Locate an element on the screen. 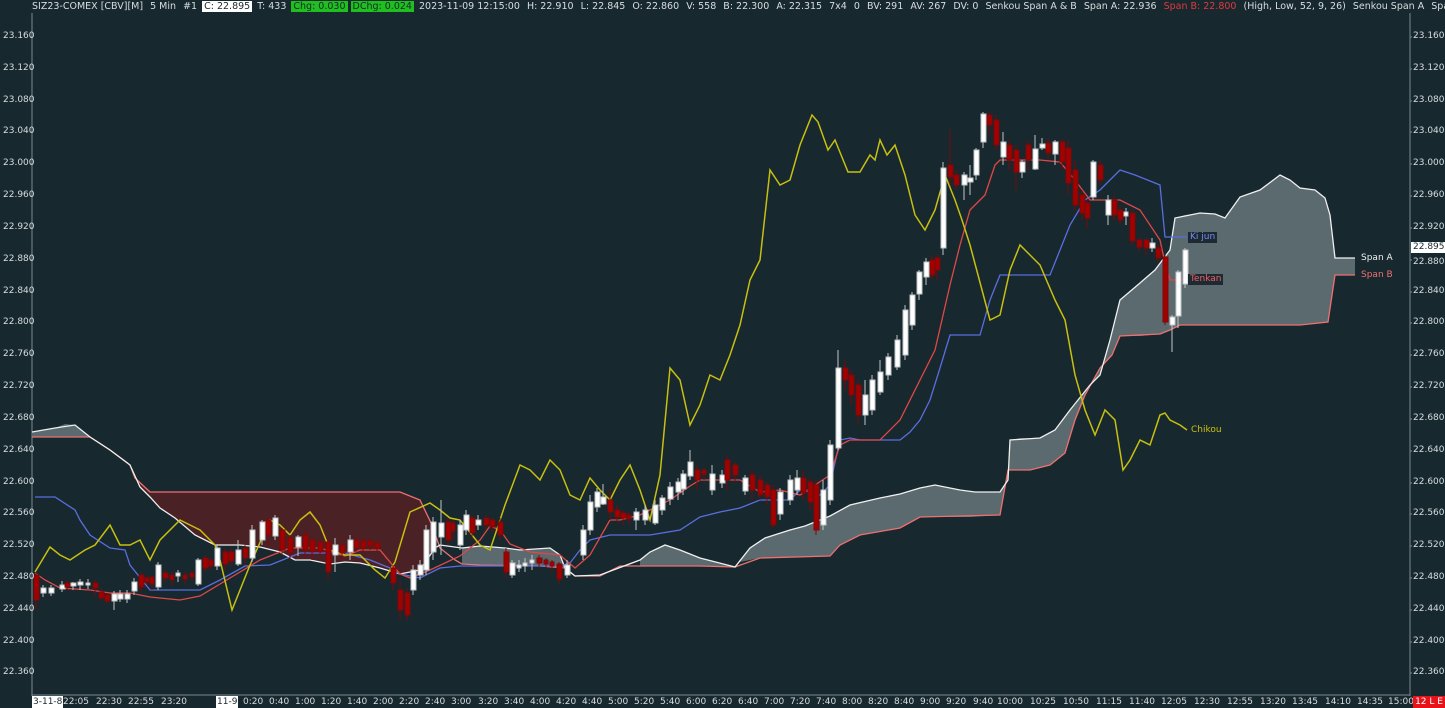 Image resolution: width=1445 pixels, height=708 pixels. time-label: 7:00 is located at coordinates (774, 702).